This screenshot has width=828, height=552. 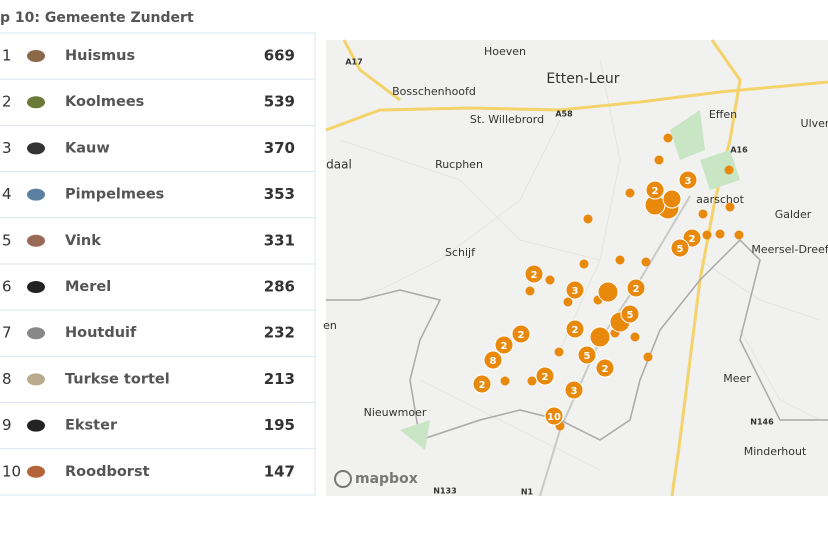 I want to click on rank: 7, so click(x=7, y=333).